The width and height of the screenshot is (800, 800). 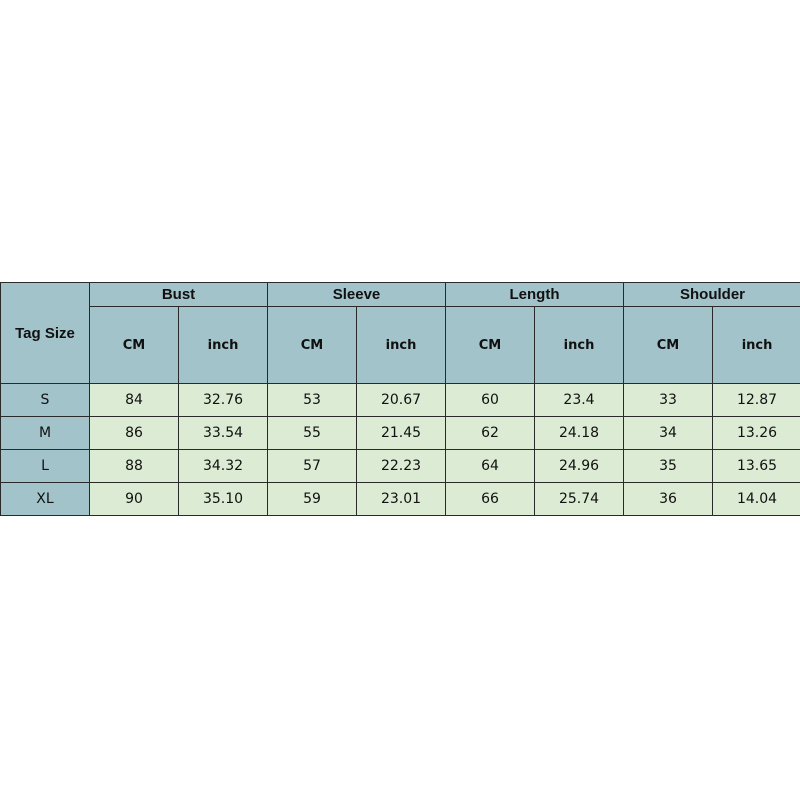 What do you see at coordinates (45, 499) in the screenshot?
I see `size-cell: XL` at bounding box center [45, 499].